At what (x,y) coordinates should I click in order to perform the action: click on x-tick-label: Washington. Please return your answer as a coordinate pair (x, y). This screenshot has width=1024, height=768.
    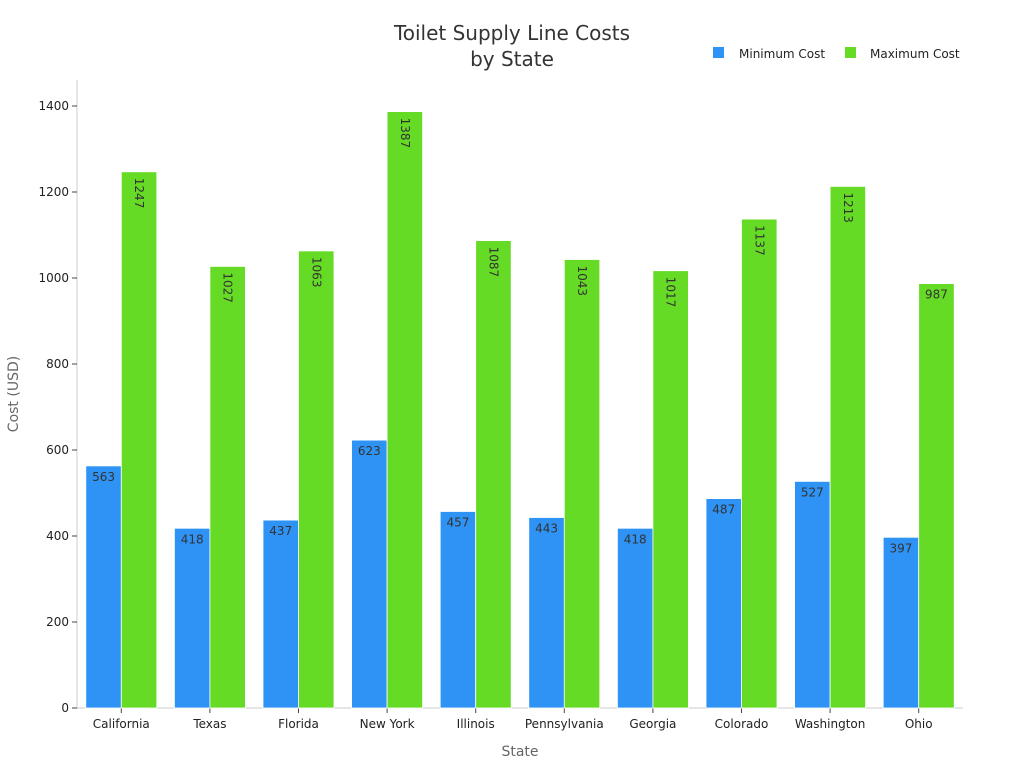
    Looking at the image, I should click on (830, 724).